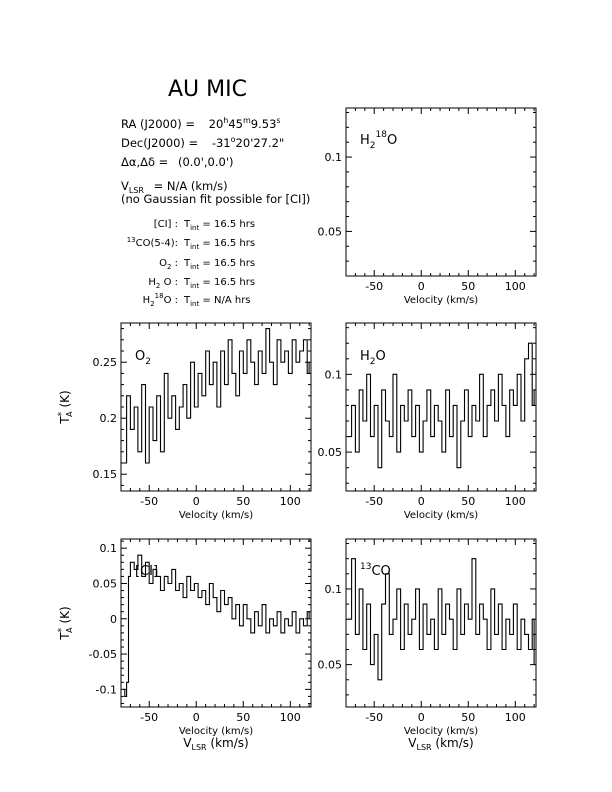  I want to click on panel-h2o: -50 0 50 100 0.05 0.1 Velocity (km/s) H2O, so click(427, 421).